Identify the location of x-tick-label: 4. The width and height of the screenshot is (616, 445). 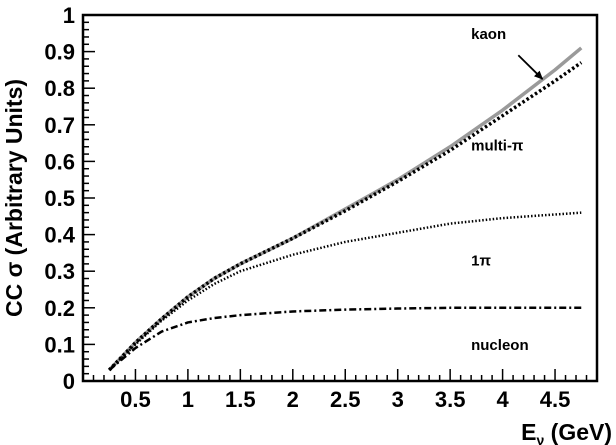
(502, 399).